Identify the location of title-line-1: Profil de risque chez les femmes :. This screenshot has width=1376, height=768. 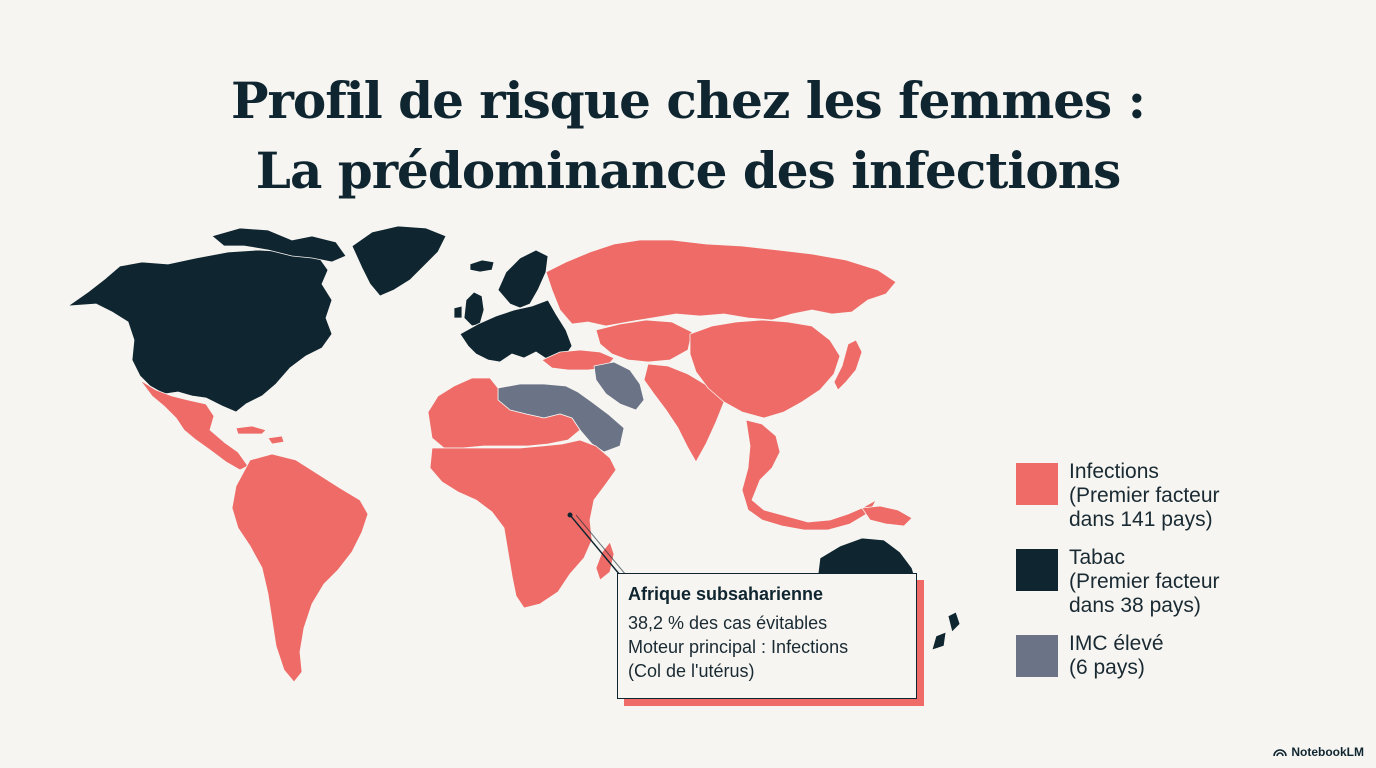
(688, 100).